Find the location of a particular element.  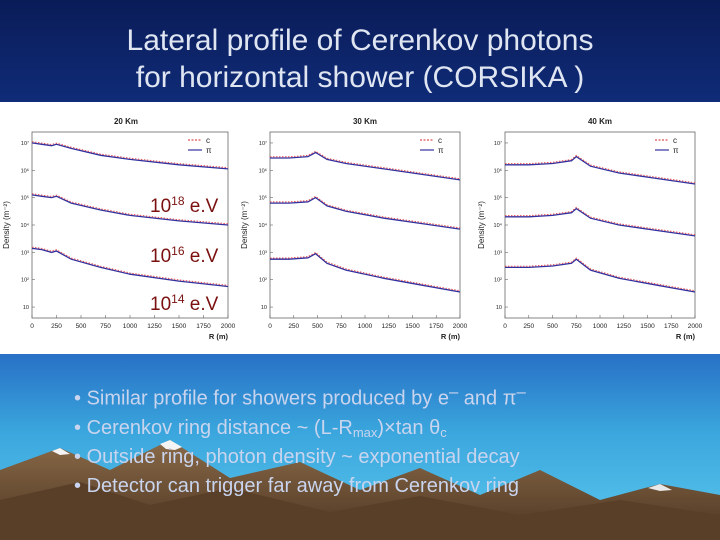

title-line-1: Lateral profile of Cerenkov photons is located at coordinates (360, 40).